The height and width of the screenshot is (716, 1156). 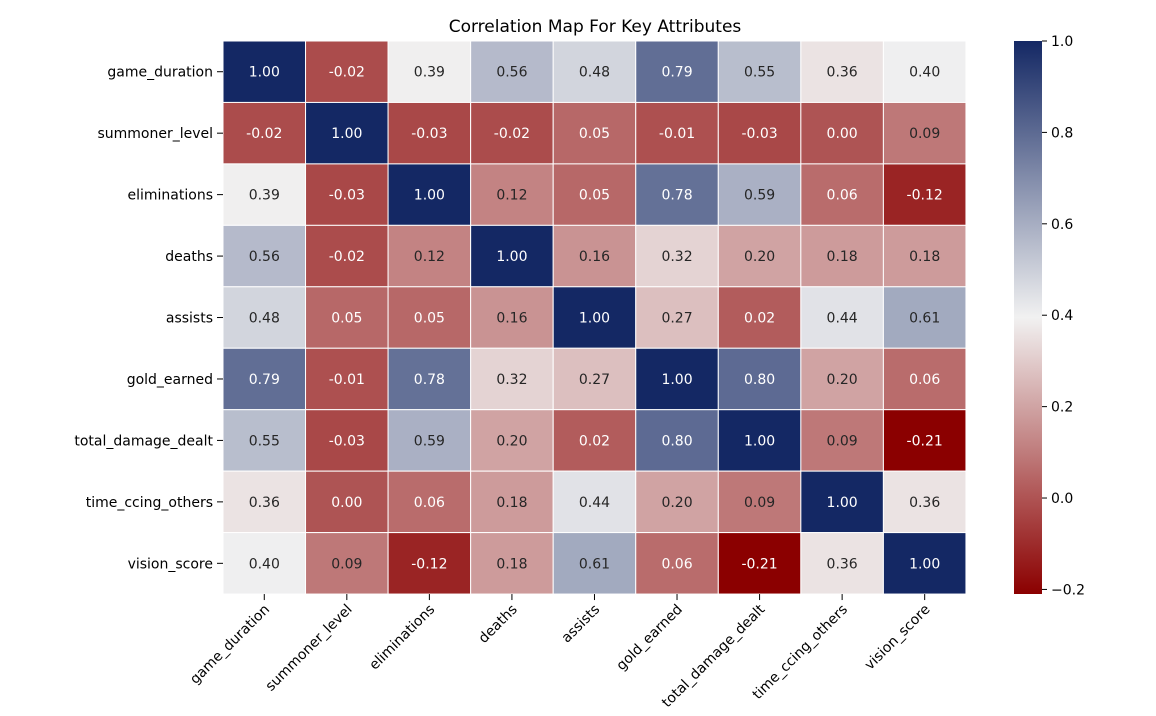 I want to click on cell-value-label: 0.56, so click(x=511, y=73).